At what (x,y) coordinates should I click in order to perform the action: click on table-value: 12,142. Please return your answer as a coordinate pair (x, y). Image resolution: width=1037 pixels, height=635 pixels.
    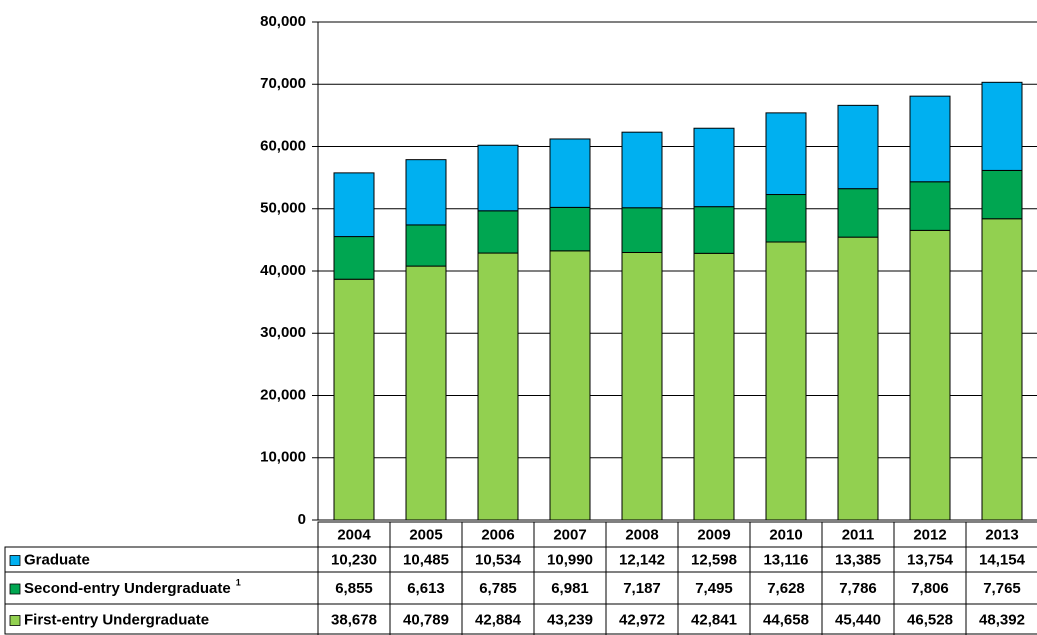
    Looking at the image, I should click on (642, 559).